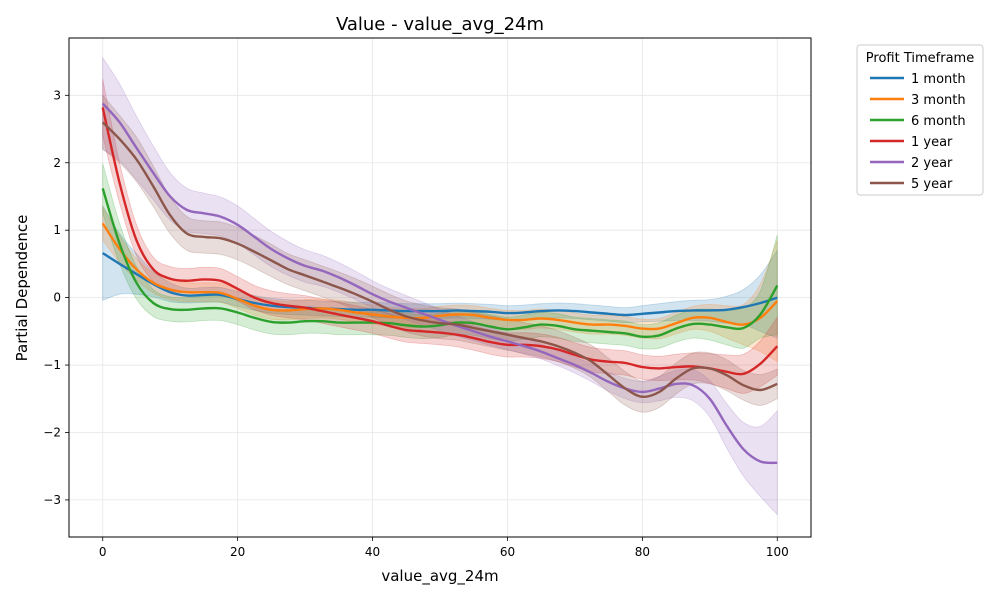  What do you see at coordinates (932, 184) in the screenshot?
I see `legend-label: 5 year` at bounding box center [932, 184].